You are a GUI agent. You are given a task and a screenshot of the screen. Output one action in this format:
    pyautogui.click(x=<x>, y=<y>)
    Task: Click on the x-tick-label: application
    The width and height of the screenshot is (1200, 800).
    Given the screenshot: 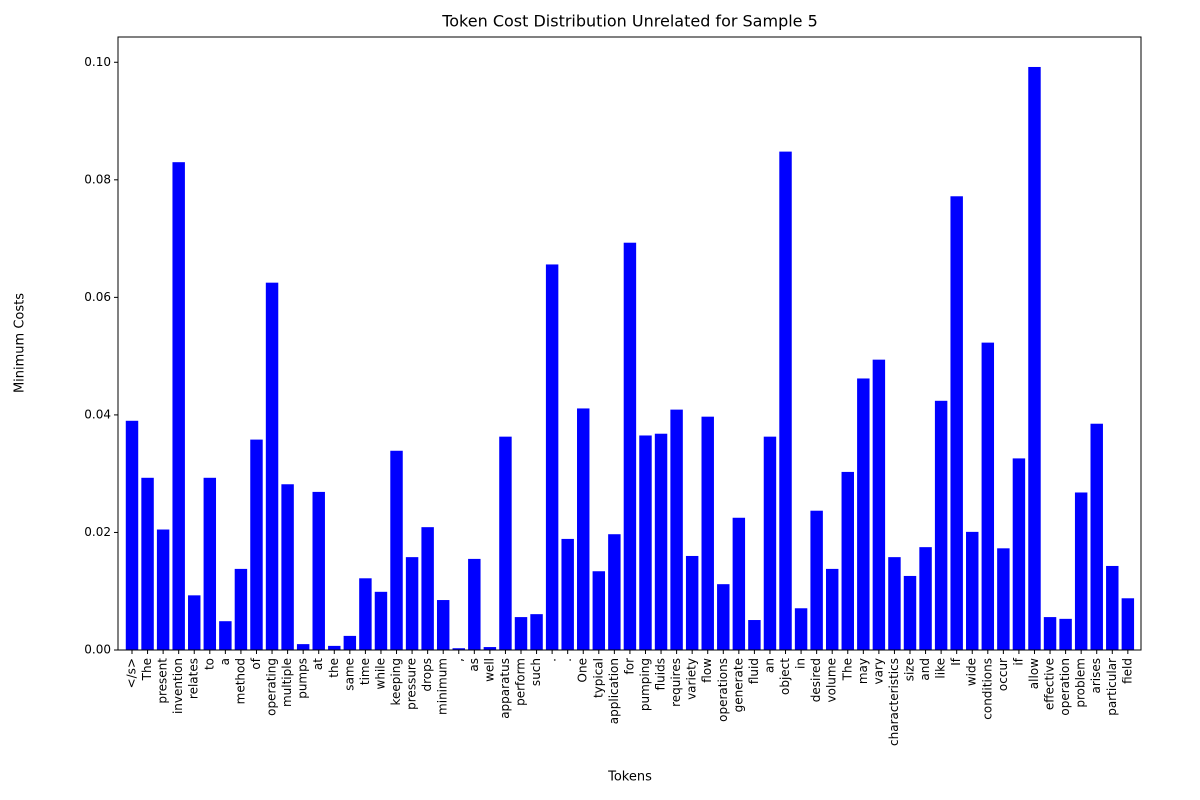 What is the action you would take?
    pyautogui.click(x=614, y=691)
    